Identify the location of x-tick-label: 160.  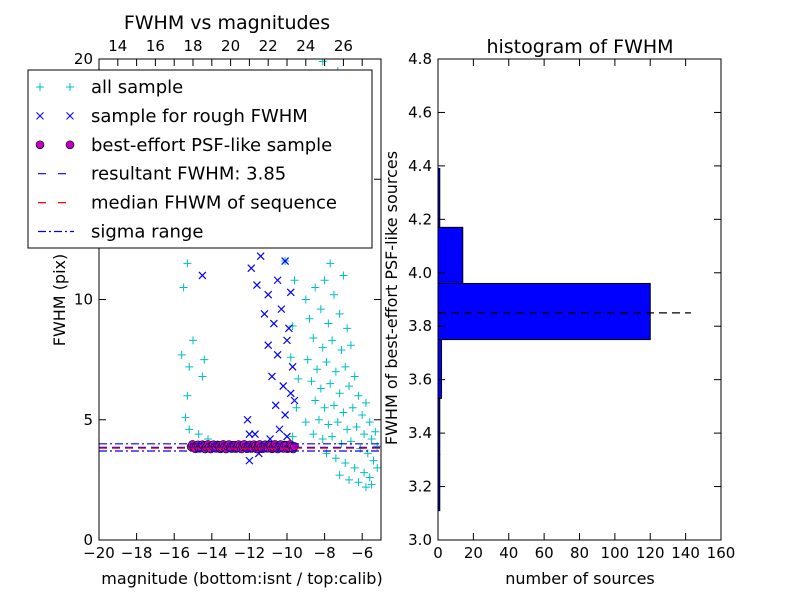
(721, 553).